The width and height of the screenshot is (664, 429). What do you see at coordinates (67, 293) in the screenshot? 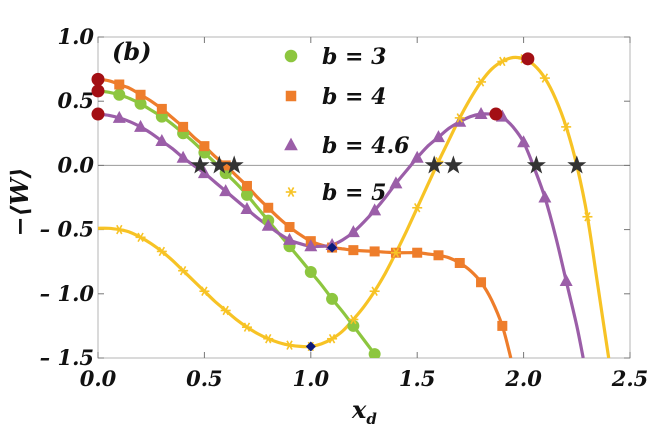
I see `y-tick-label: – 1.0` at bounding box center [67, 293].